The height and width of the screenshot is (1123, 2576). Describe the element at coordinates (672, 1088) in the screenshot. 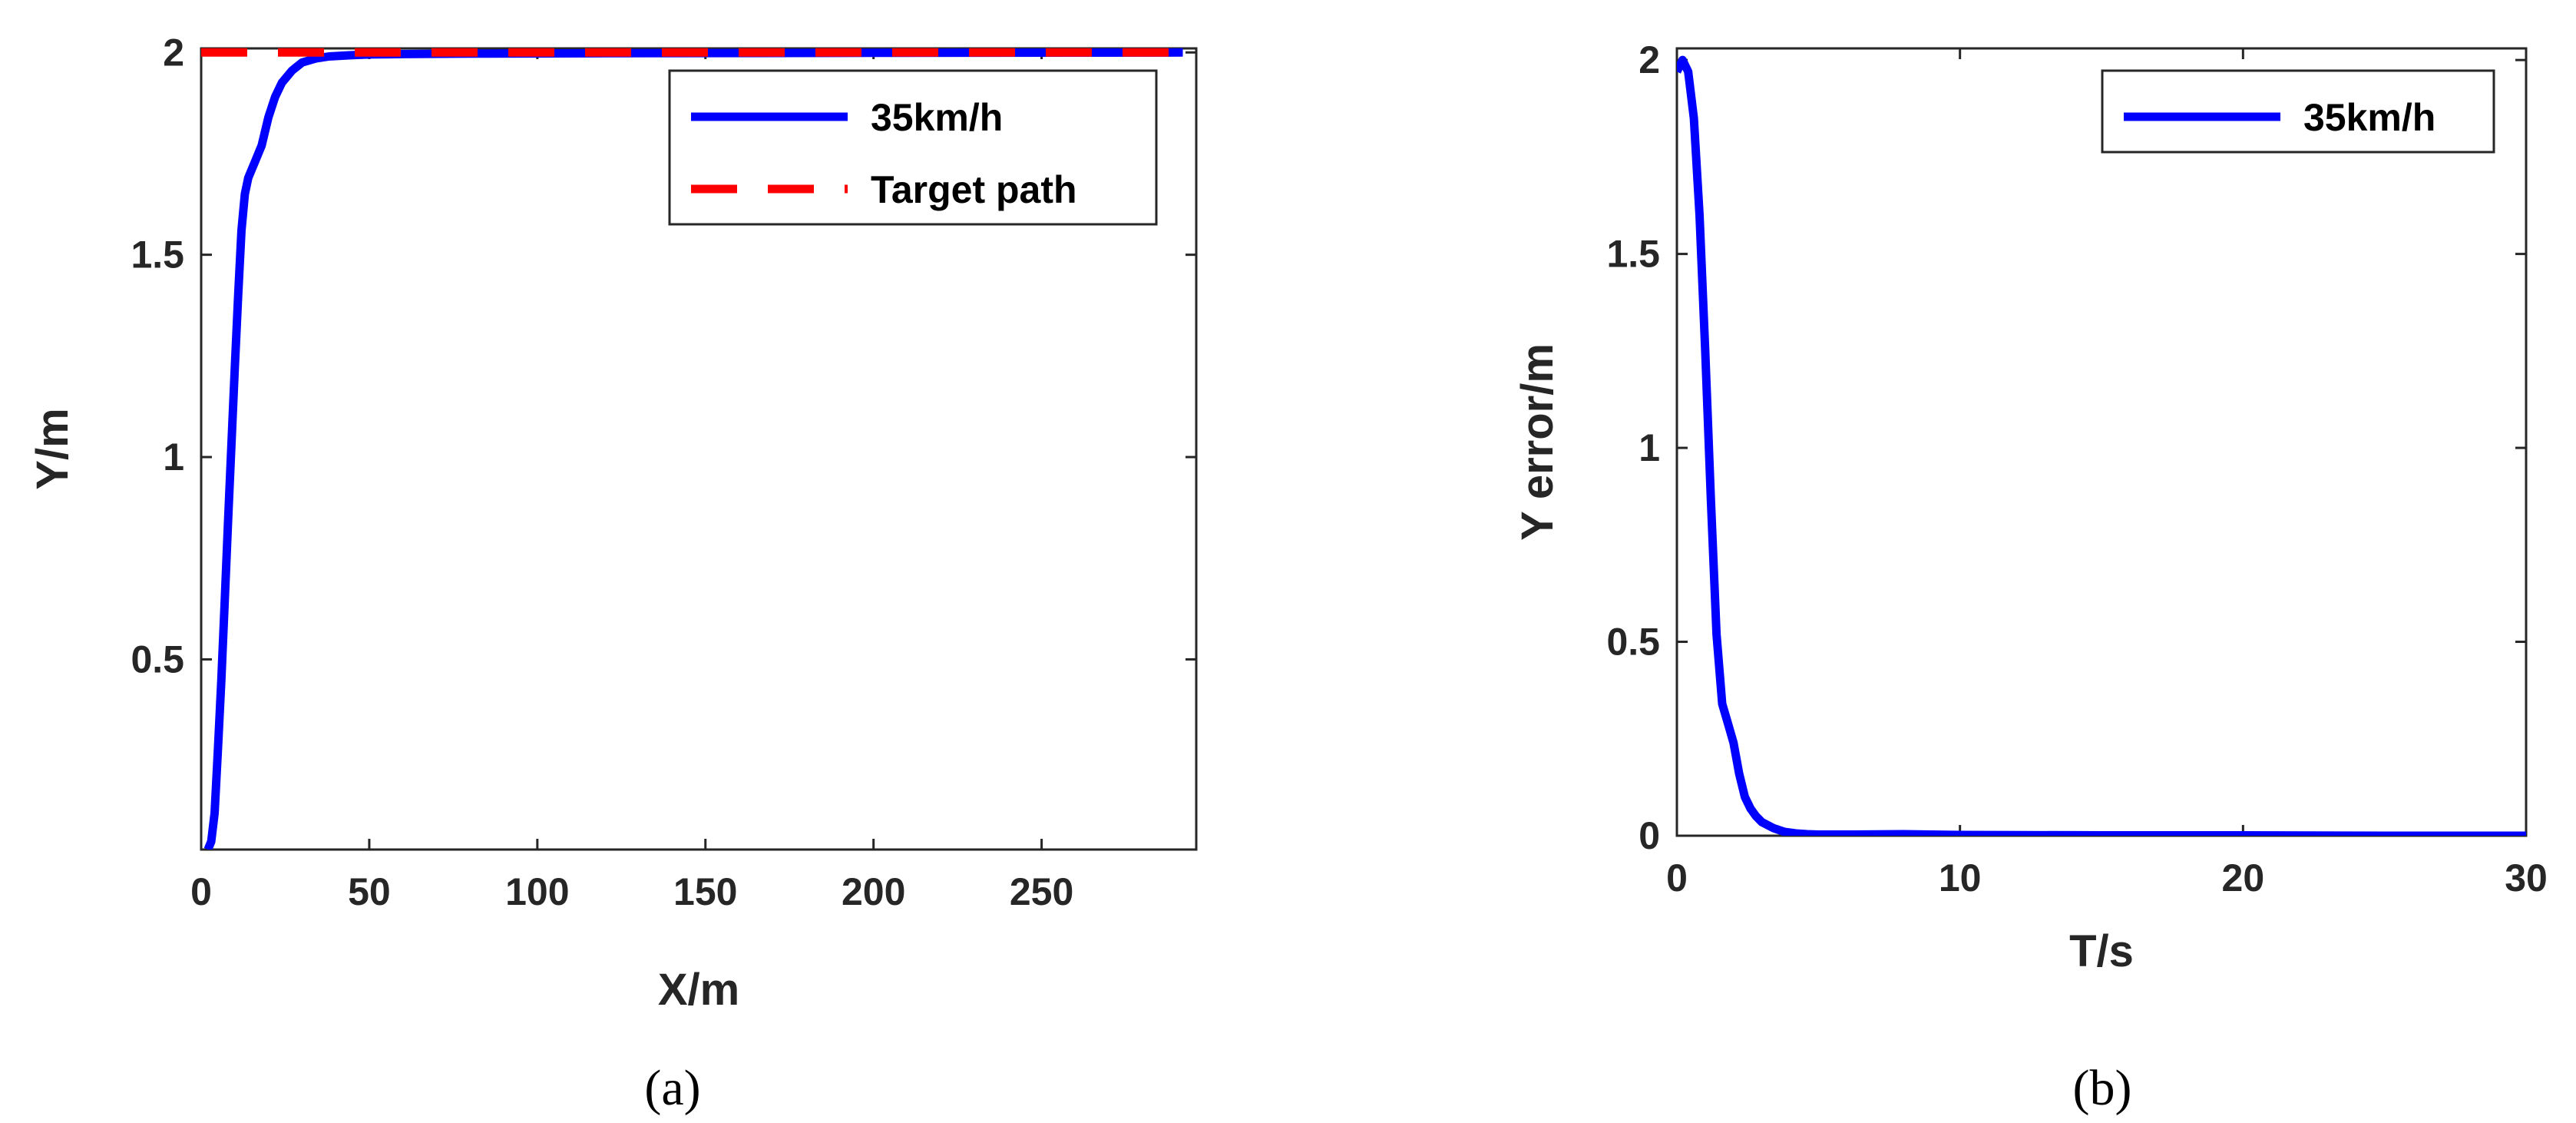

I see `chart-caption: (a)` at that location.